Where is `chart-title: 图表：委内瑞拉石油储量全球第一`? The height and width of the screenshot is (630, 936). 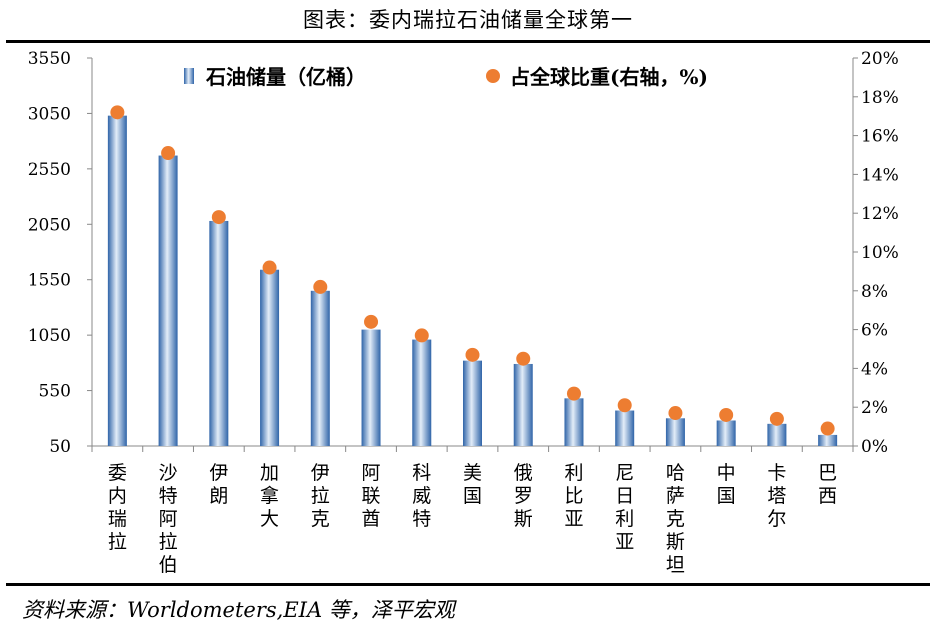 chart-title: 图表：委内瑞拉石油储量全球第一 is located at coordinates (468, 20).